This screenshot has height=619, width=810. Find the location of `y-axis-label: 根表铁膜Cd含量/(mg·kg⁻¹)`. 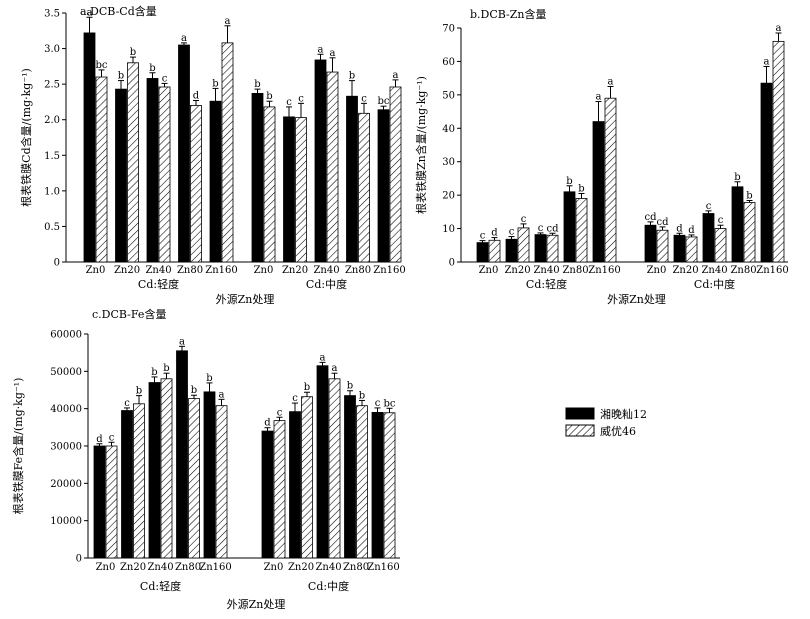

y-axis-label: 根表铁膜Cd含量/(mg·kg⁻¹) is located at coordinates (26, 137).